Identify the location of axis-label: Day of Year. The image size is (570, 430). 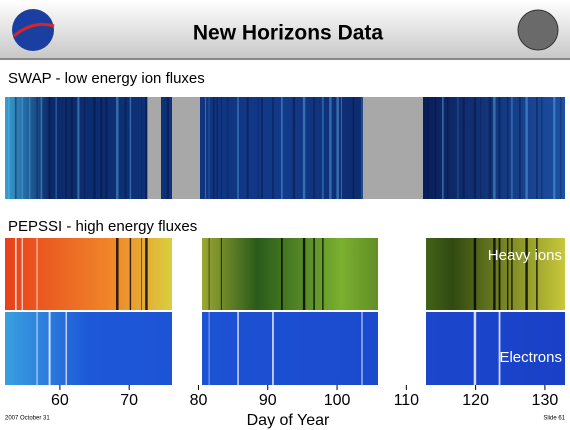
(288, 420).